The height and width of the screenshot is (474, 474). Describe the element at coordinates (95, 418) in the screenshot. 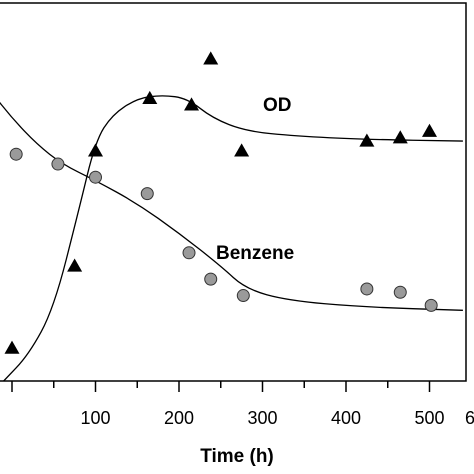

I see `x-tick-label: 100` at that location.